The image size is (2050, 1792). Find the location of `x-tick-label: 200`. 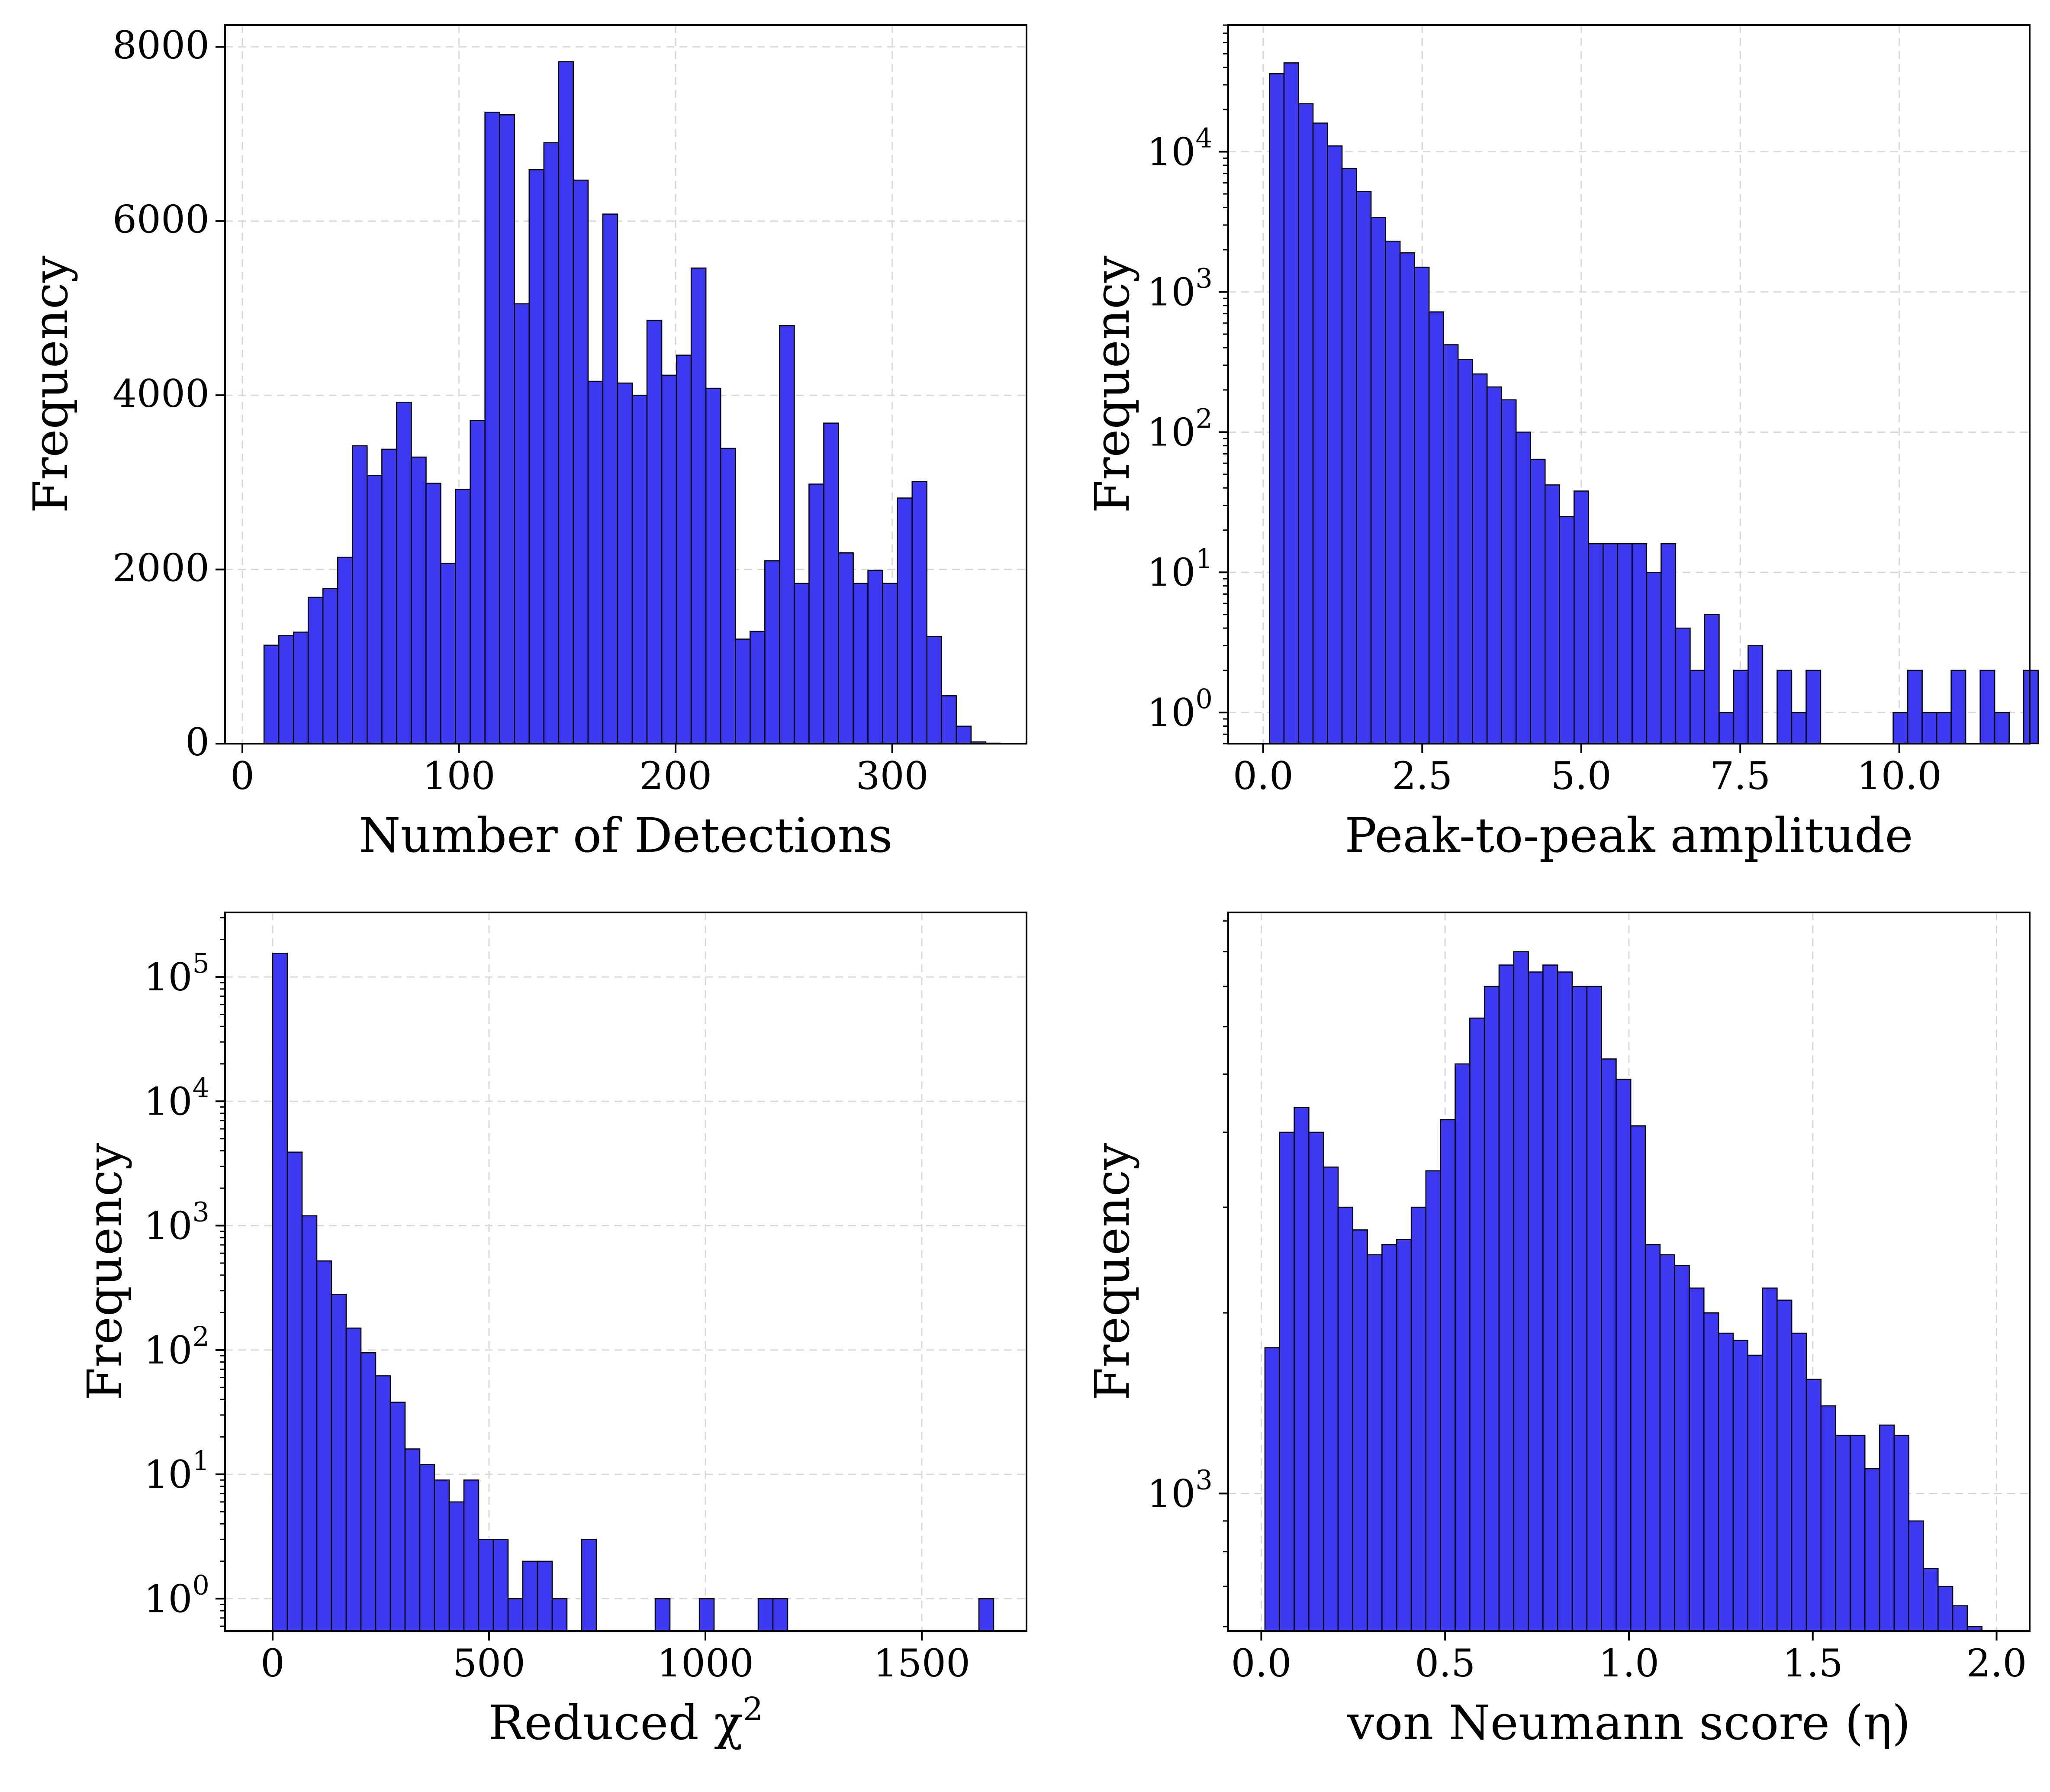

x-tick-label: 200 is located at coordinates (675, 776).